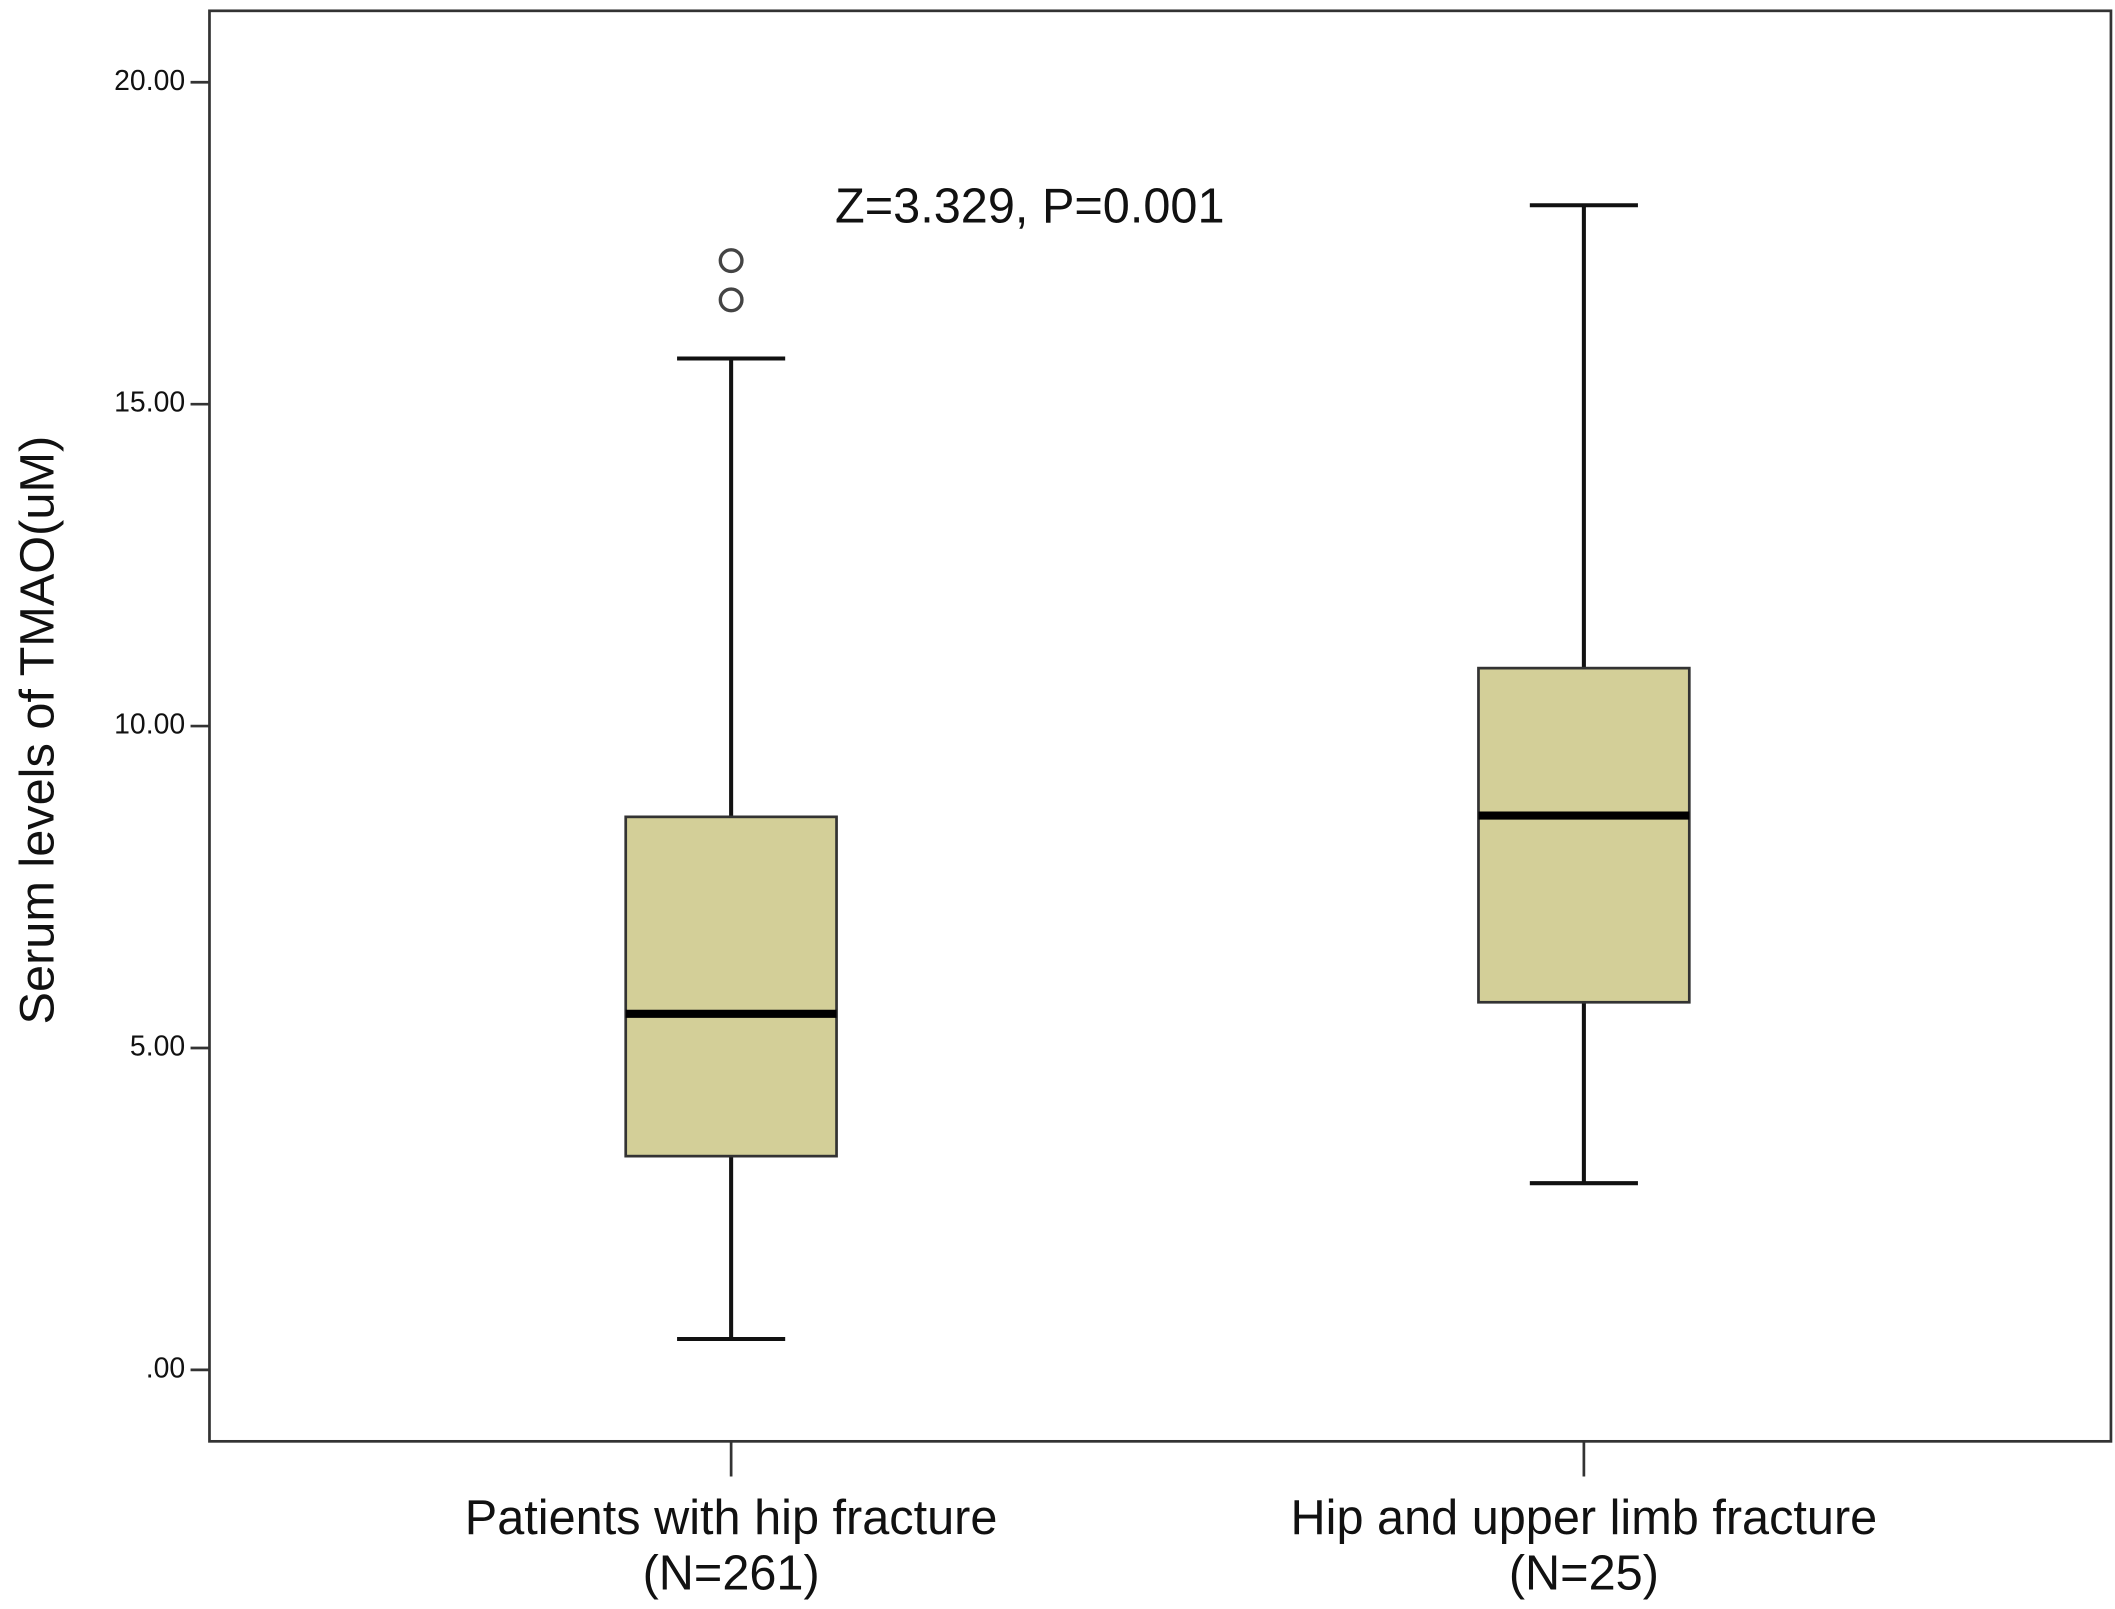 The image size is (2115, 1609). Describe the element at coordinates (157, 1046) in the screenshot. I see `y-tick-label: 5.00` at that location.